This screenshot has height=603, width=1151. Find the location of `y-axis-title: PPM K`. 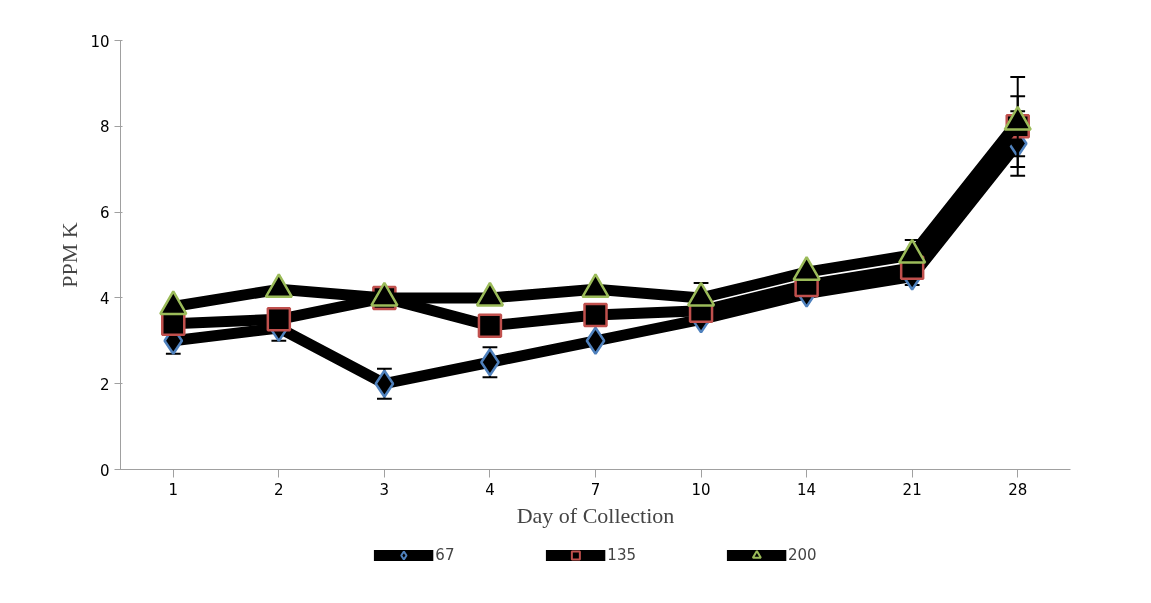

y-axis-title: PPM K is located at coordinates (70, 255).